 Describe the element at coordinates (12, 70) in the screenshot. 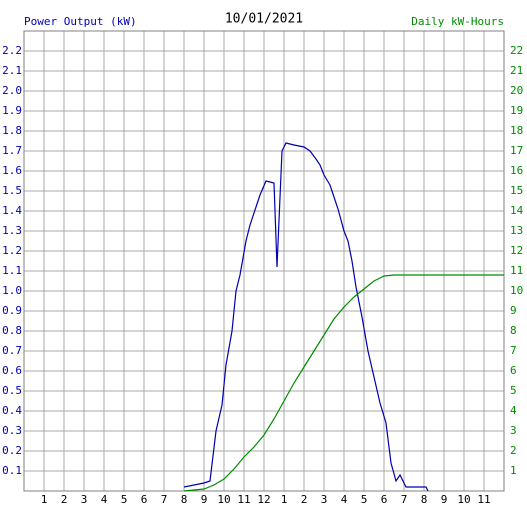

I see `y-tick-label: 2.1` at that location.